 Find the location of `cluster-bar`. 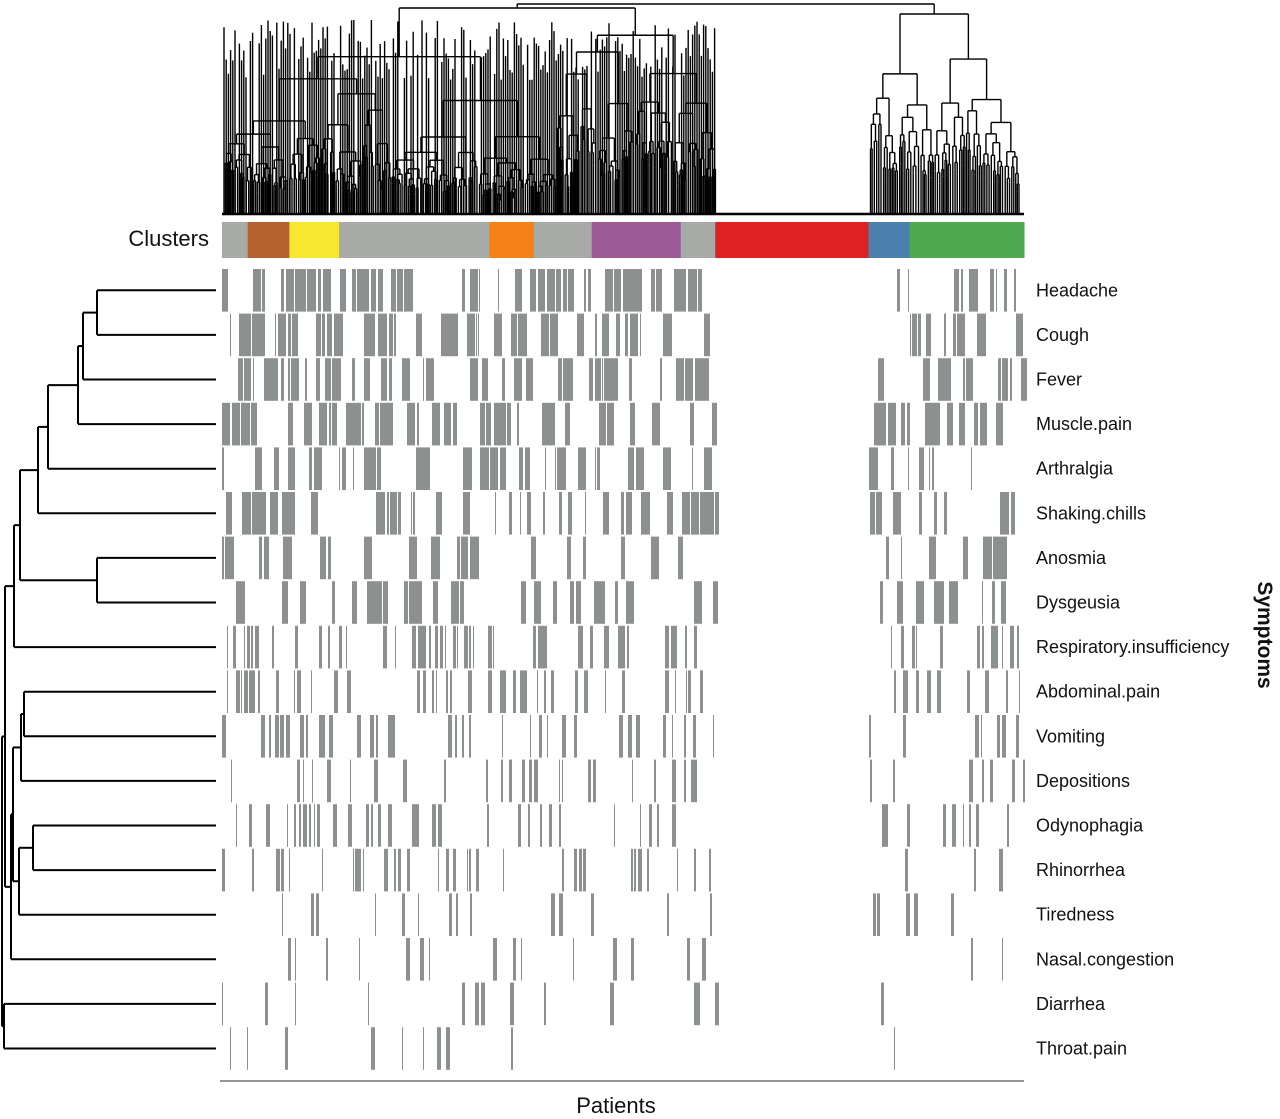

cluster-bar is located at coordinates (623, 240).